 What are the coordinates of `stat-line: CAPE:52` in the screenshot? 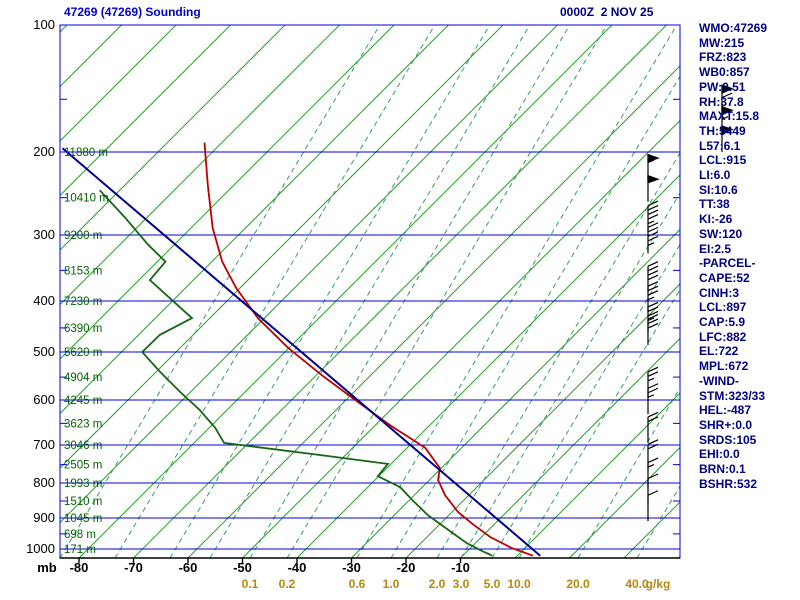 It's located at (724, 277).